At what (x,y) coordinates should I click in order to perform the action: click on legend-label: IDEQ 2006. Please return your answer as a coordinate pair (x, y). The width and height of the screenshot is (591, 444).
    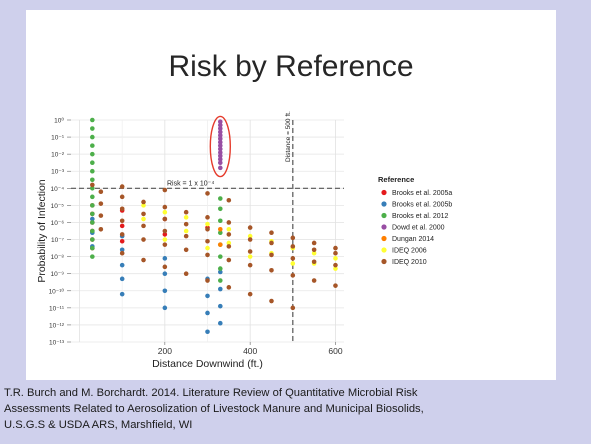
    Looking at the image, I should click on (409, 251).